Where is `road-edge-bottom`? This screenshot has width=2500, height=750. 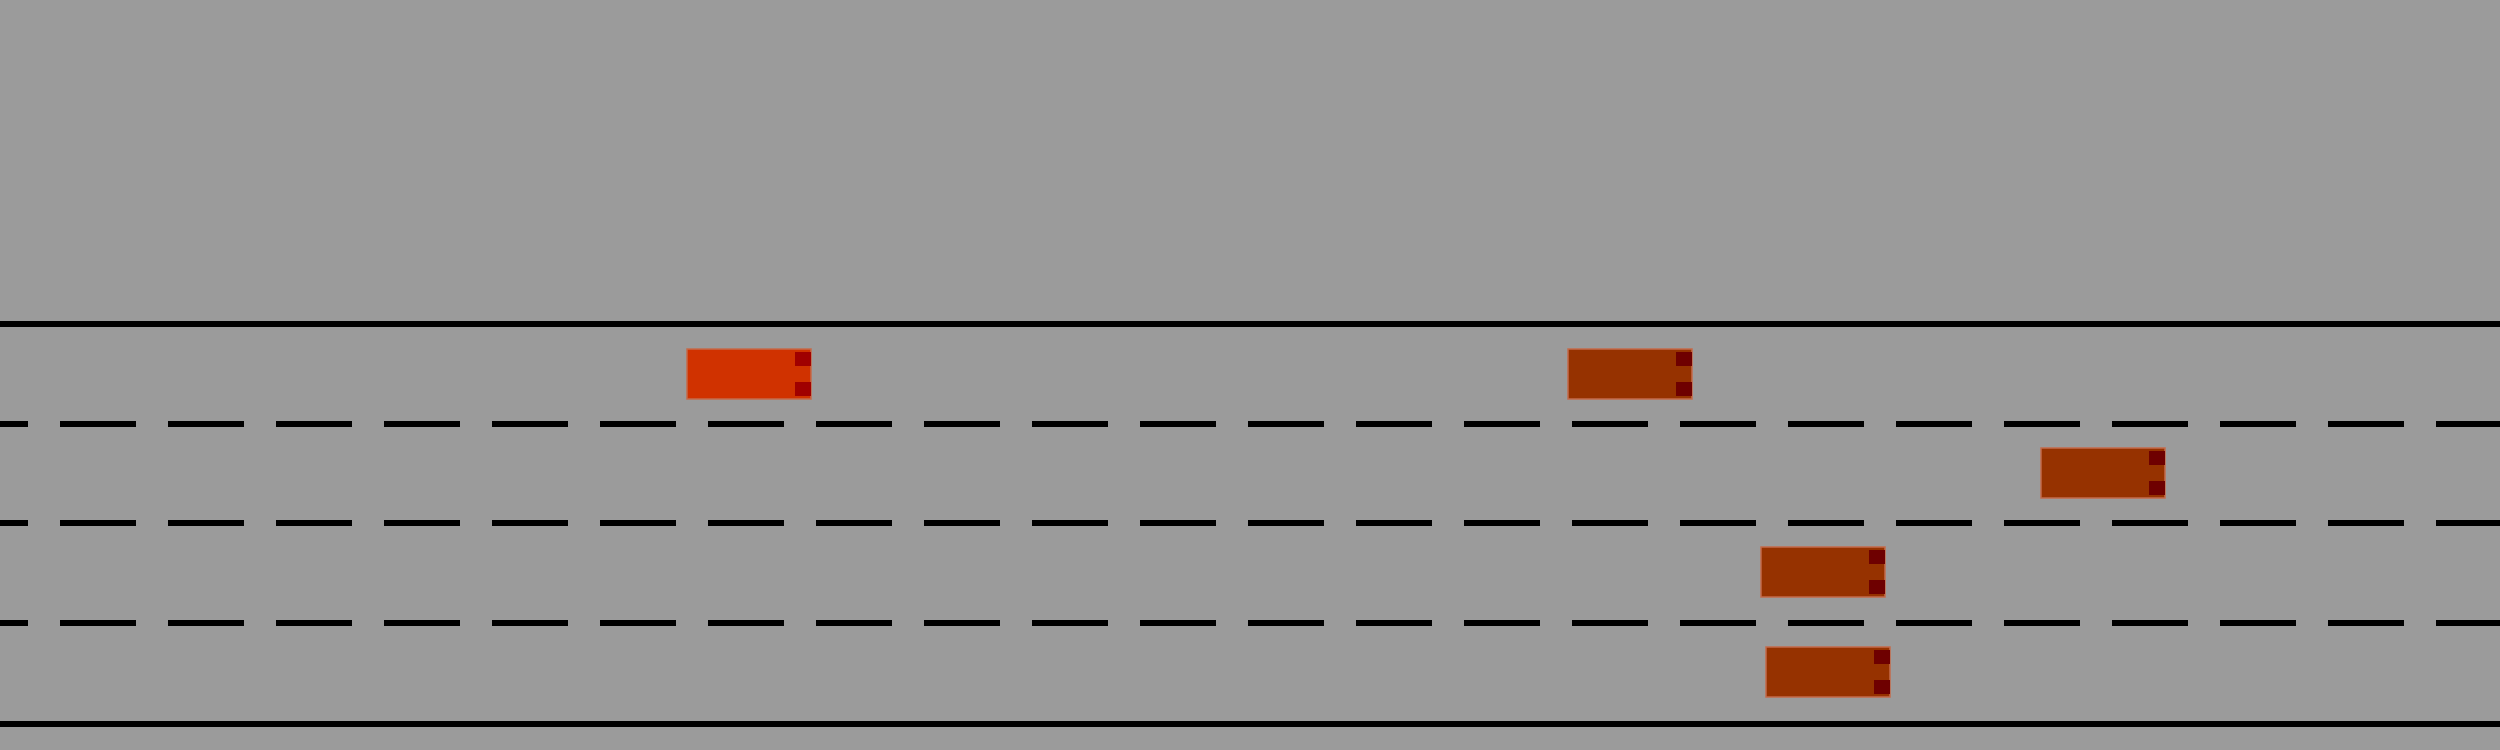 road-edge-bottom is located at coordinates (1250, 724).